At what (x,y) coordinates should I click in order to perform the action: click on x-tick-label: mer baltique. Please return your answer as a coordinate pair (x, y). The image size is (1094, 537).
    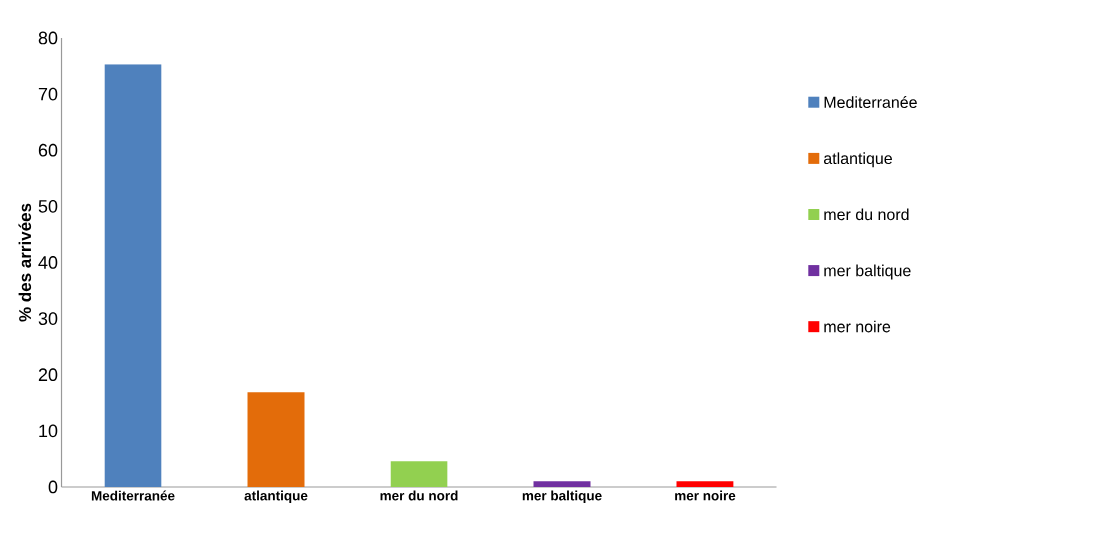
    Looking at the image, I should click on (562, 497).